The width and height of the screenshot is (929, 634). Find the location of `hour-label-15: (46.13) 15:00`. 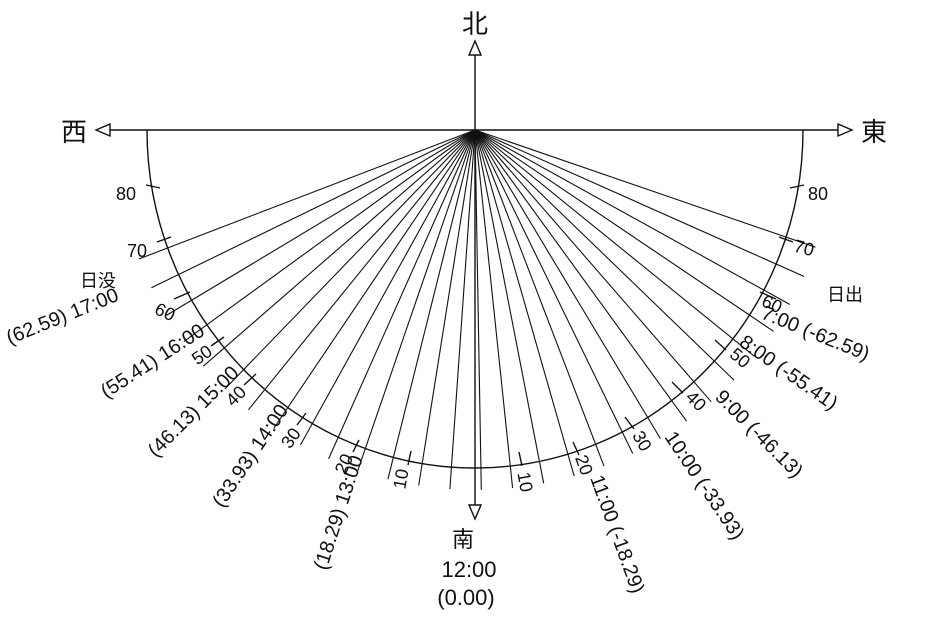

hour-label-15: (46.13) 15:00 is located at coordinates (194, 412).